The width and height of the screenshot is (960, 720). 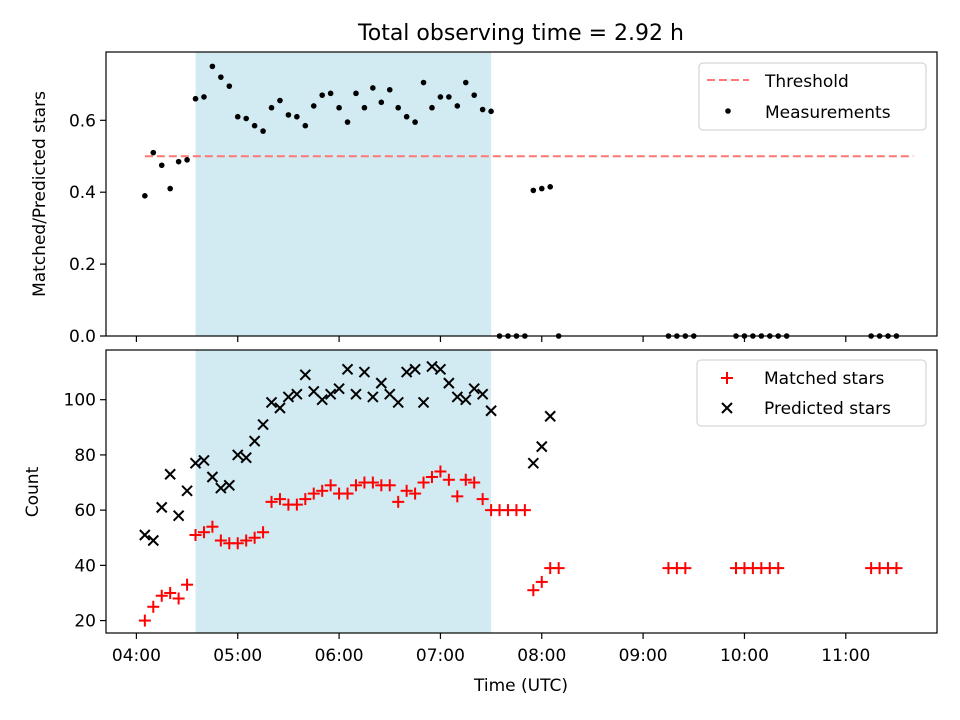 I want to click on top-ytick-label: 0.2, so click(x=82, y=265).